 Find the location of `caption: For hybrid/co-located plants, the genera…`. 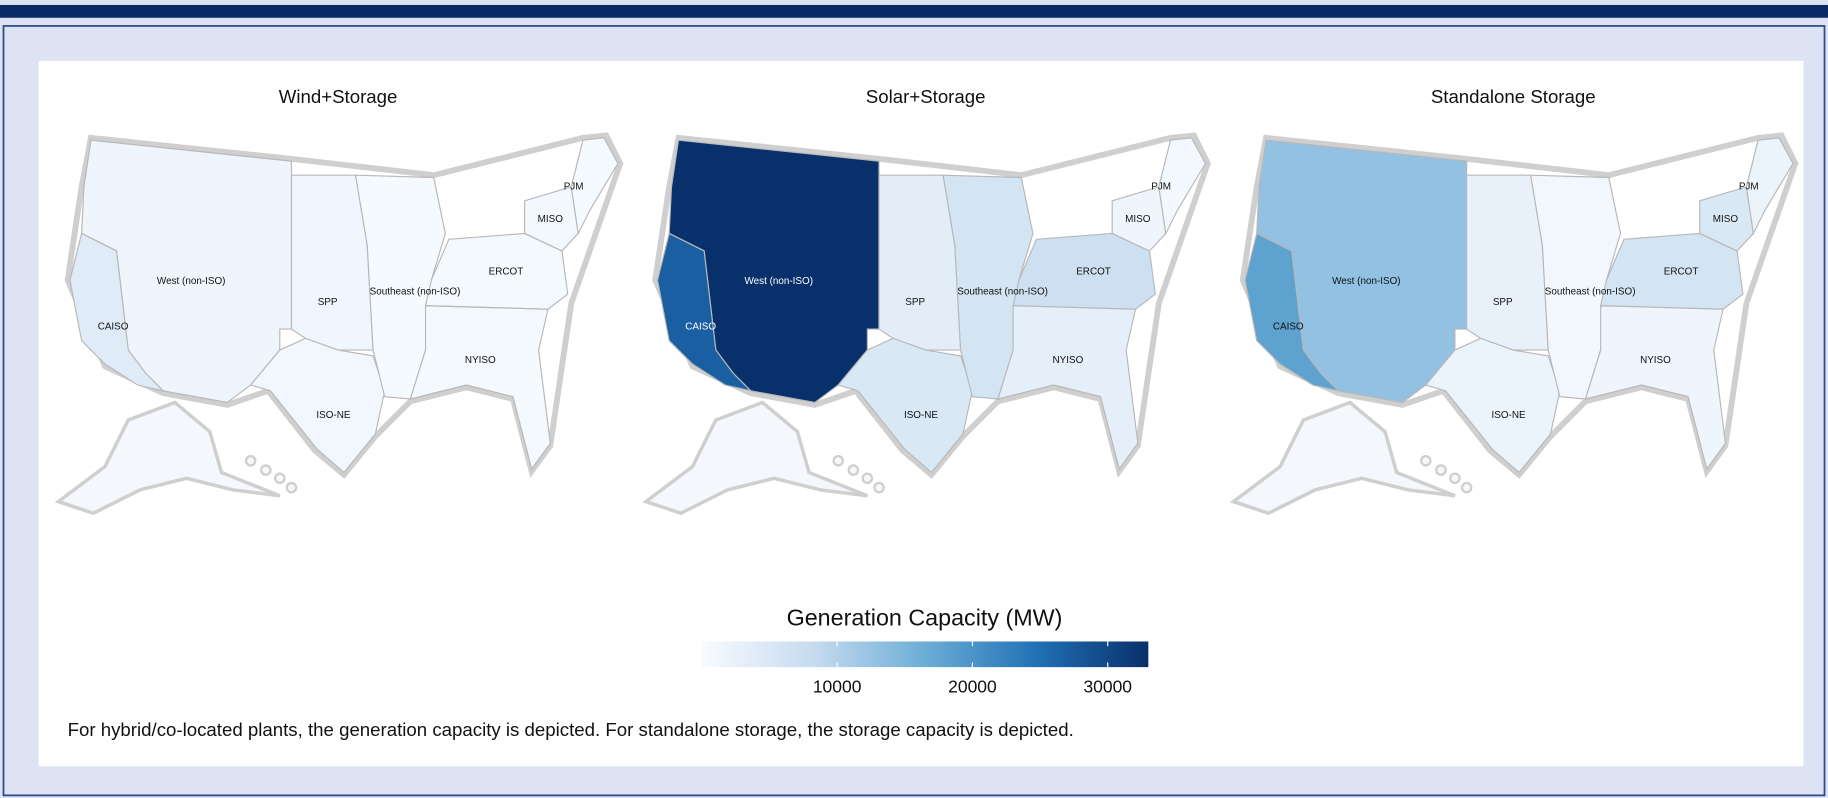

caption: For hybrid/co-located plants, the genera… is located at coordinates (571, 729).